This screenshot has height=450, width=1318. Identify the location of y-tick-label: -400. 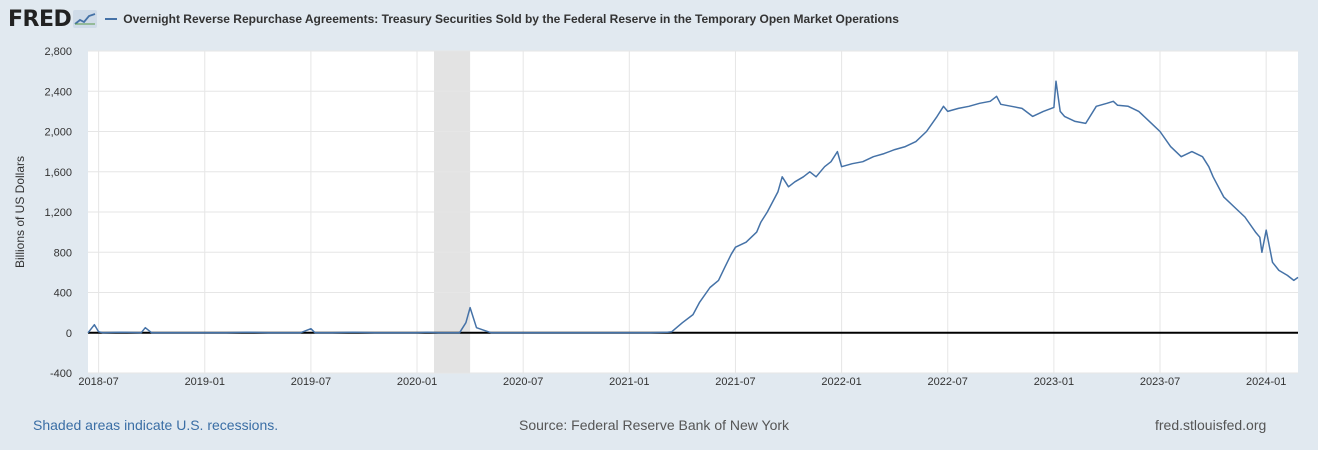
(61, 374).